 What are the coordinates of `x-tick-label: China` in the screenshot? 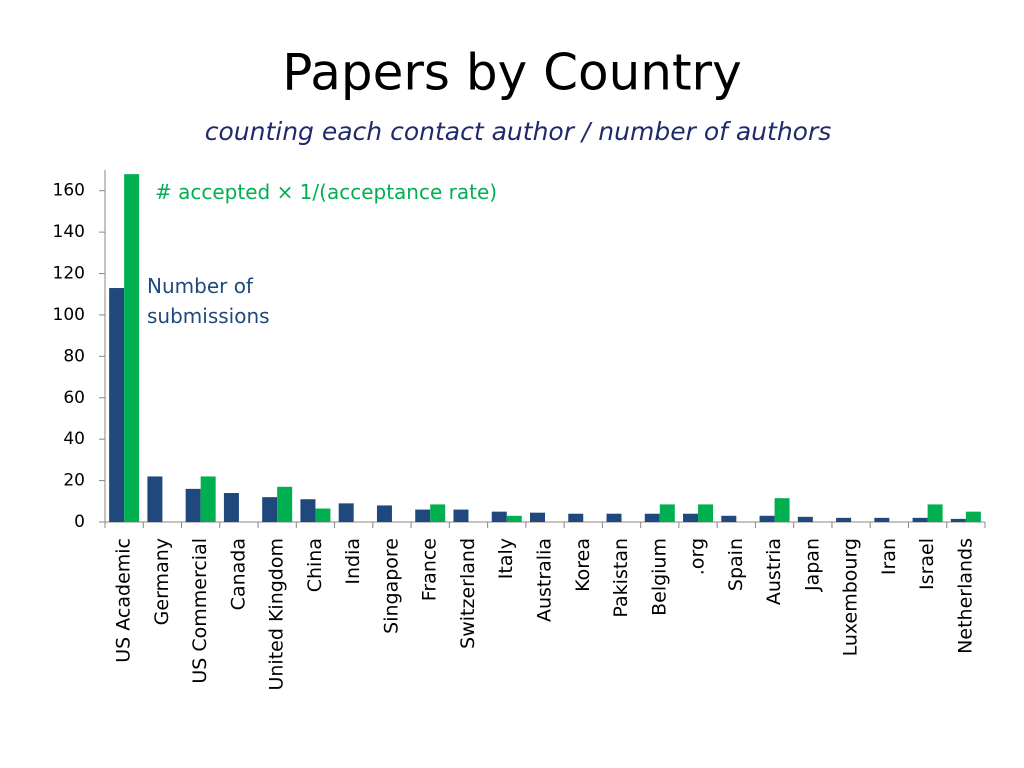 It's located at (315, 565).